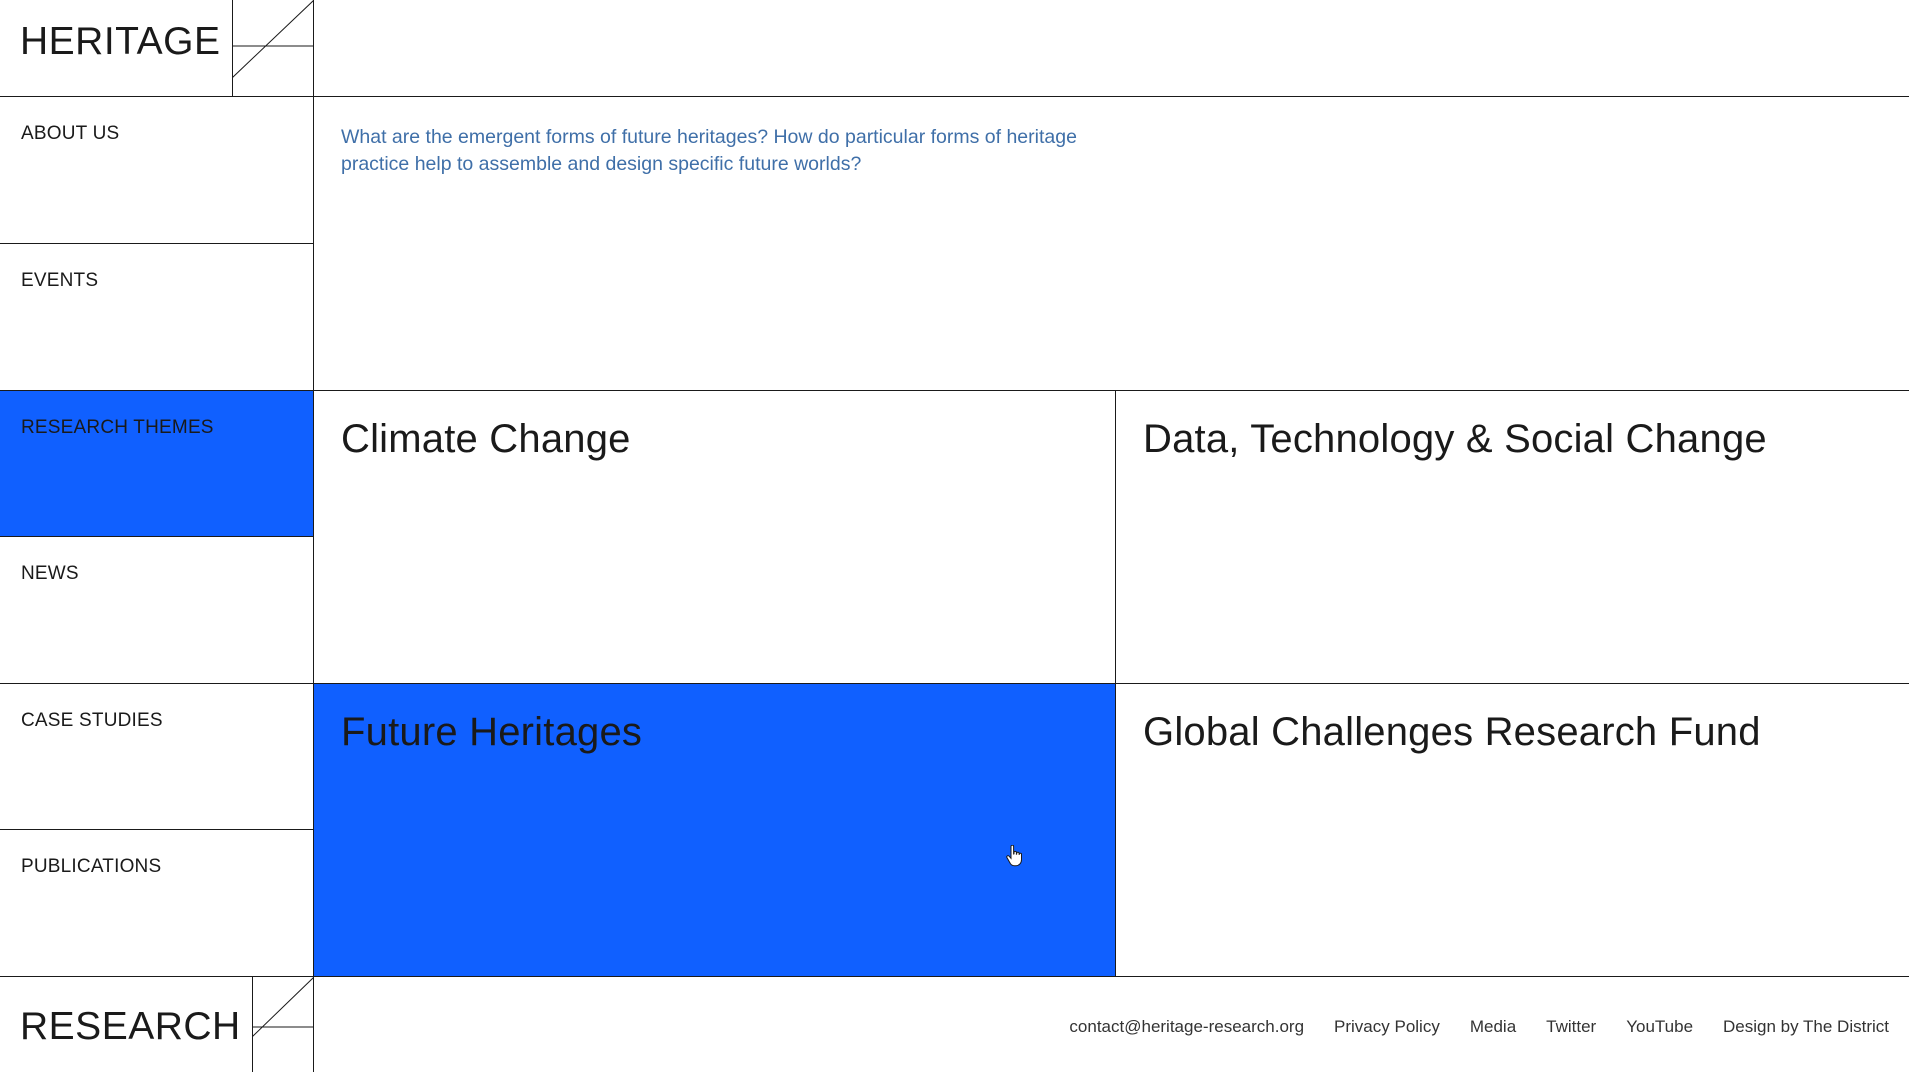 The width and height of the screenshot is (1909, 1072). What do you see at coordinates (156, 757) in the screenshot?
I see `sidebar-item-case-studies: CASE STUDIES` at bounding box center [156, 757].